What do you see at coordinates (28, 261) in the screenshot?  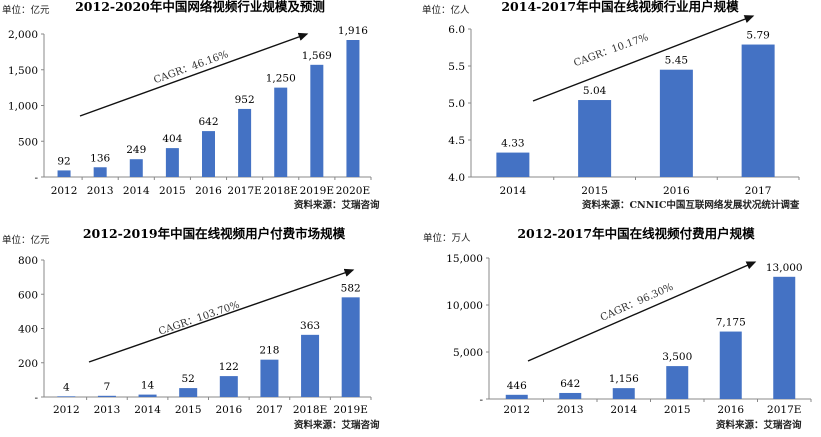 I see `y-tick-label: 800` at bounding box center [28, 261].